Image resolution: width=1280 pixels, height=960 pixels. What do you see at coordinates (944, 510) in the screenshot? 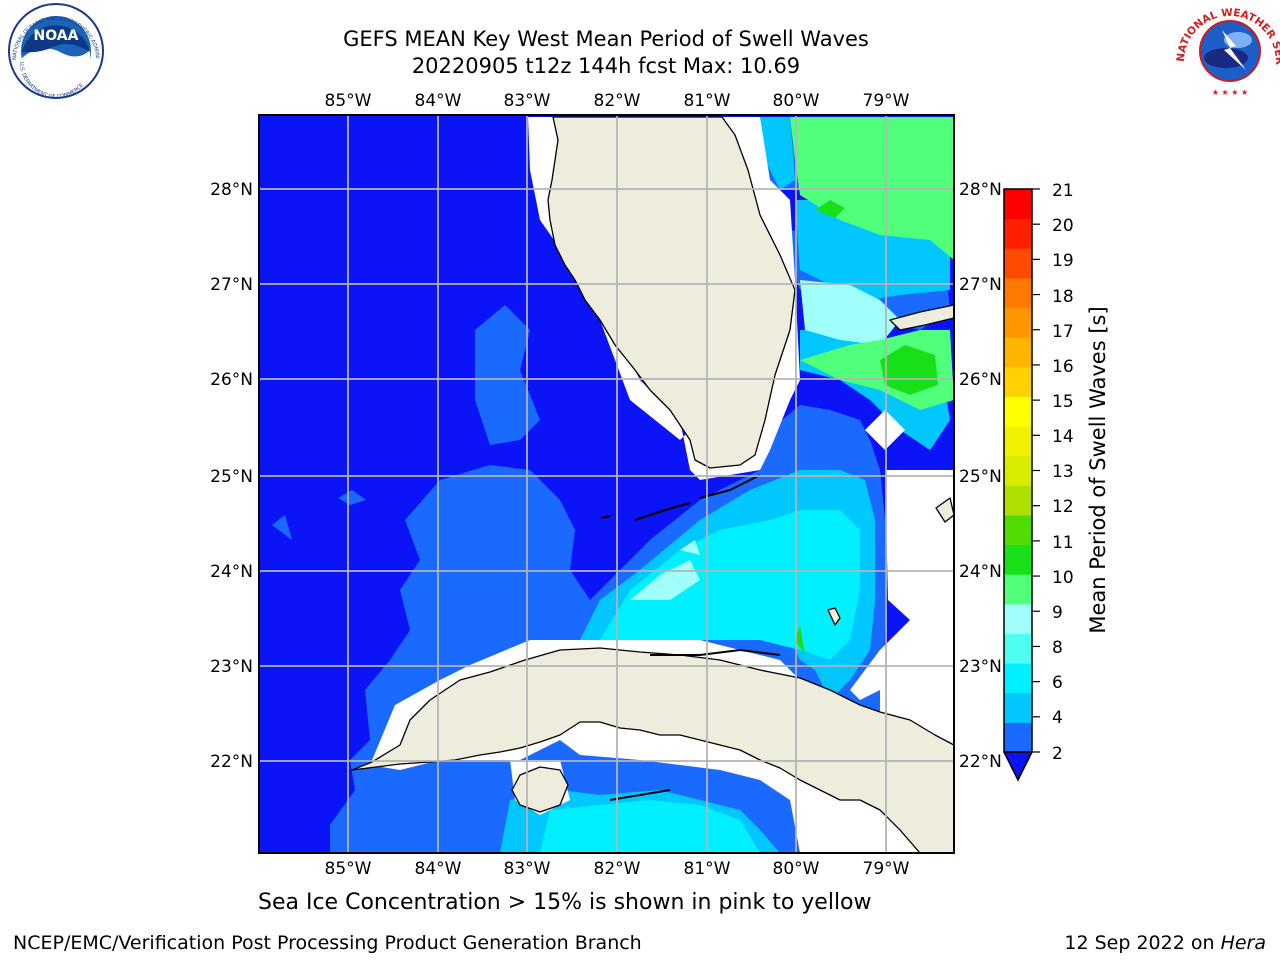
I see `bahamas-southeast` at bounding box center [944, 510].